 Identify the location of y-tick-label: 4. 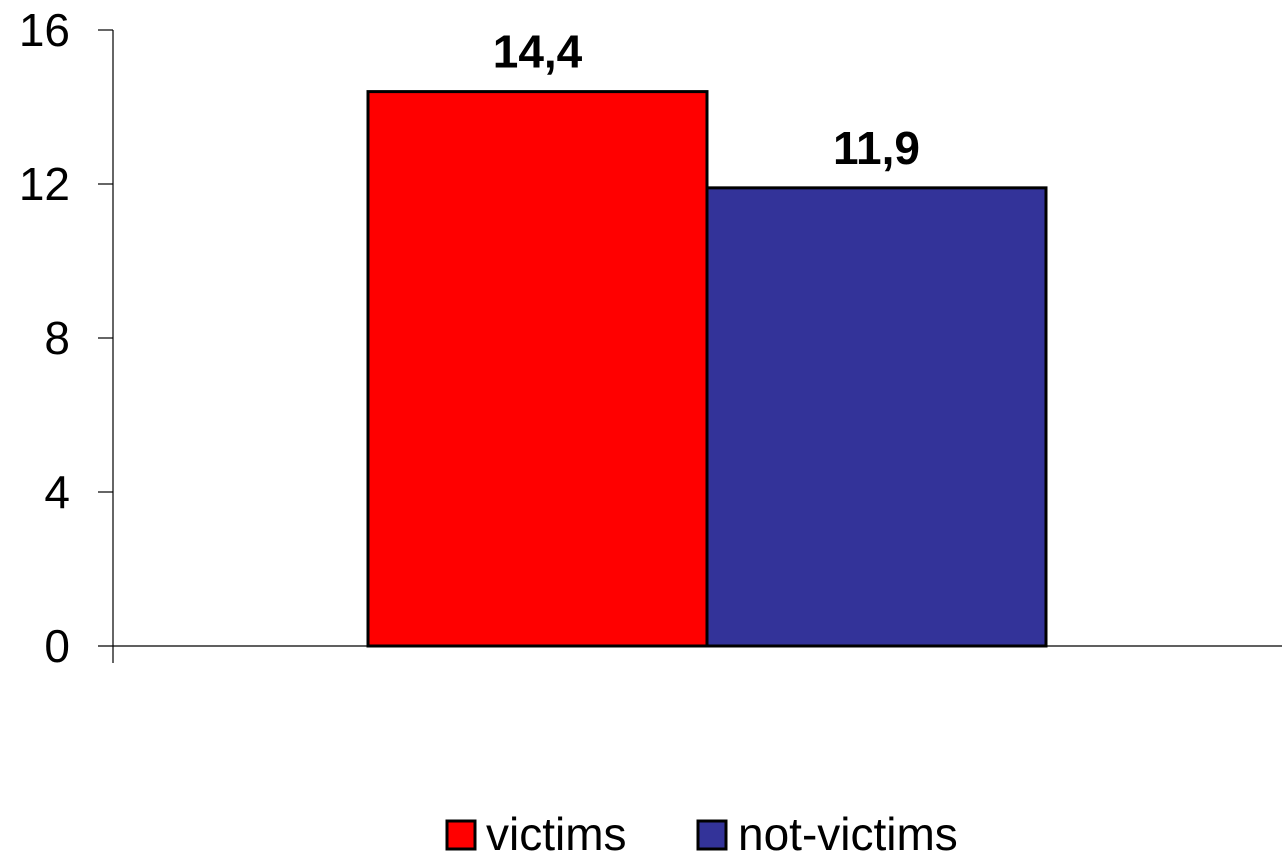
(57, 492).